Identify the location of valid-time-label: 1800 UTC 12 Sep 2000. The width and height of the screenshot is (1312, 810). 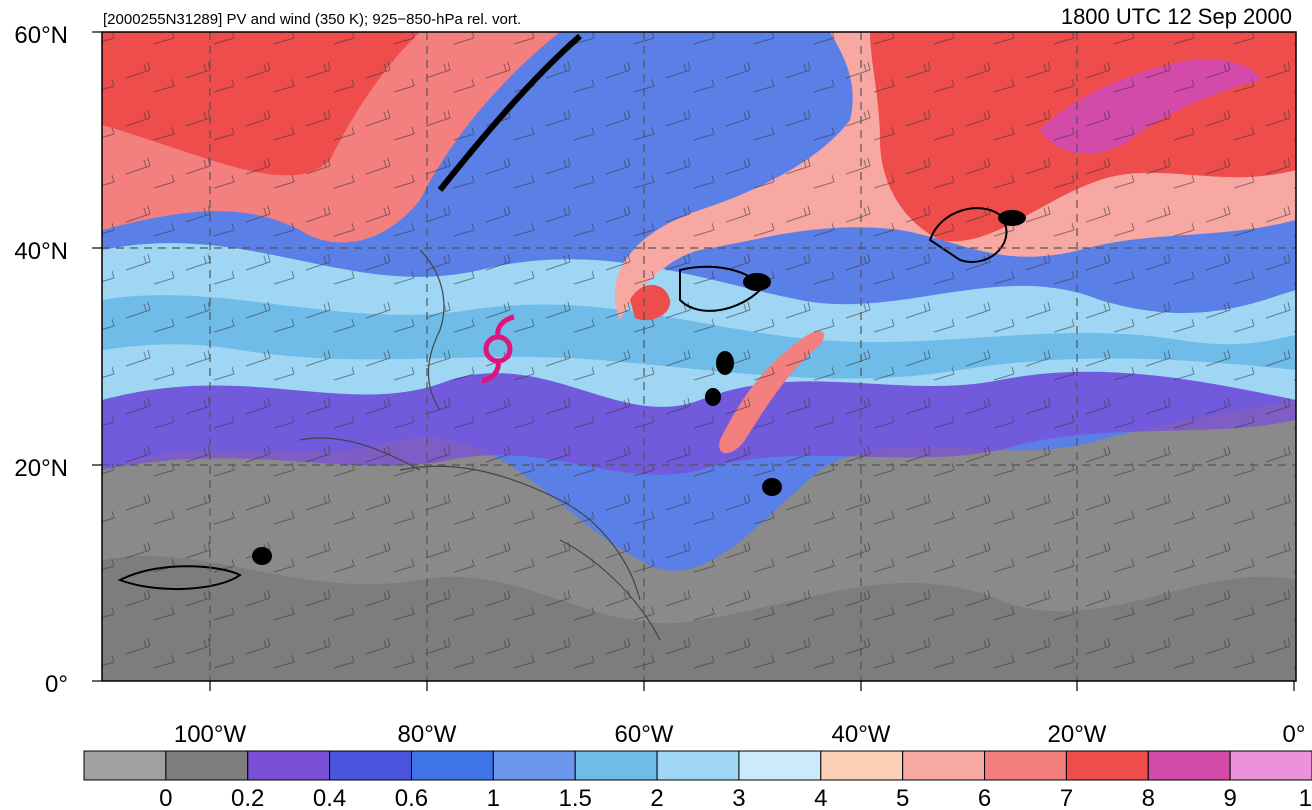
(1176, 16).